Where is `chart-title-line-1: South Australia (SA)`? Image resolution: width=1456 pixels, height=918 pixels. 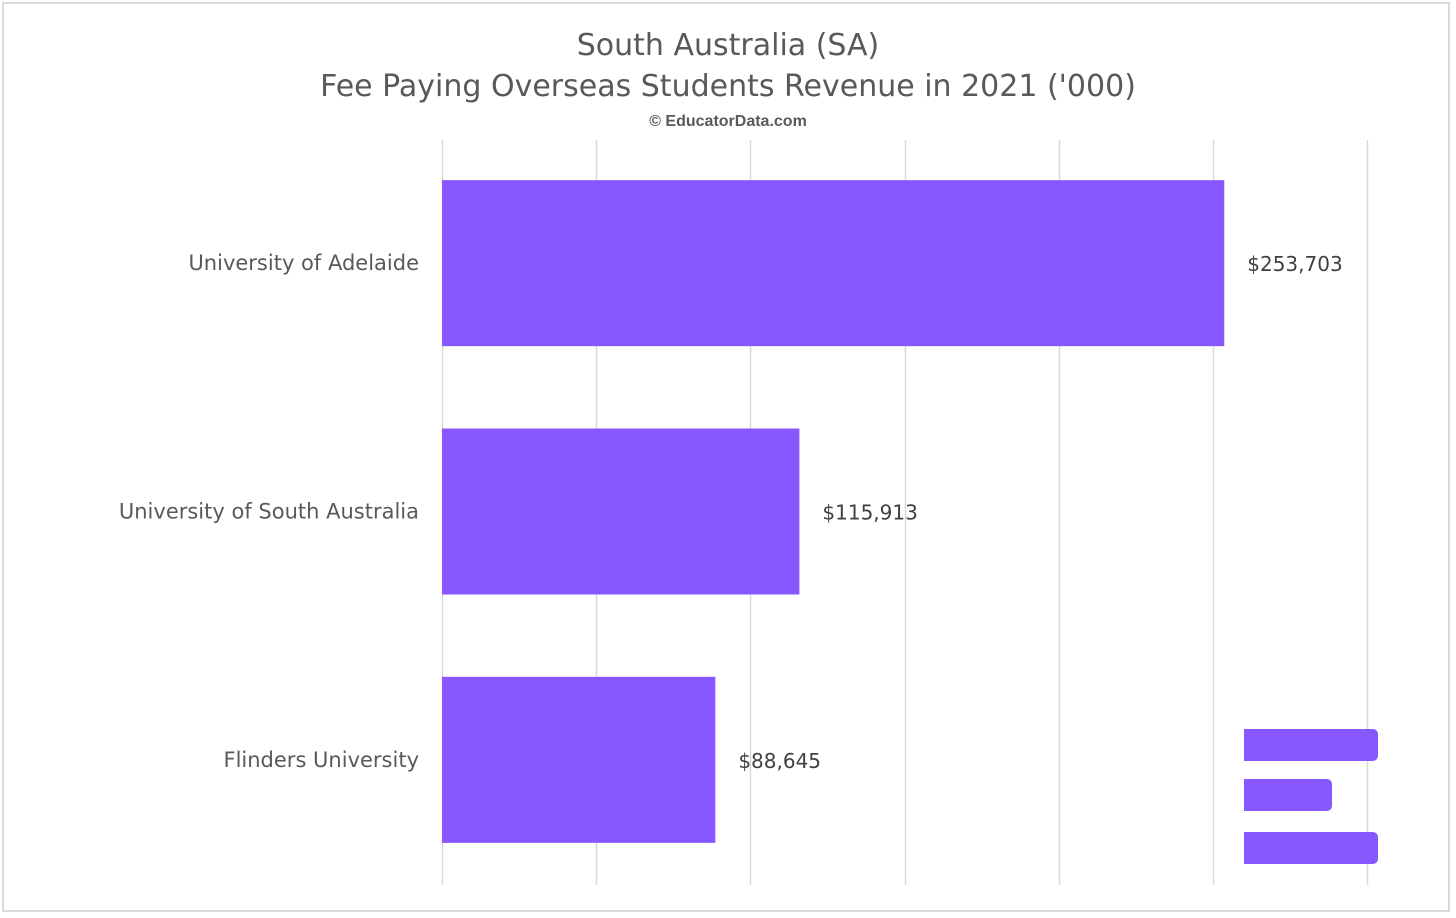 chart-title-line-1: South Australia (SA) is located at coordinates (728, 45).